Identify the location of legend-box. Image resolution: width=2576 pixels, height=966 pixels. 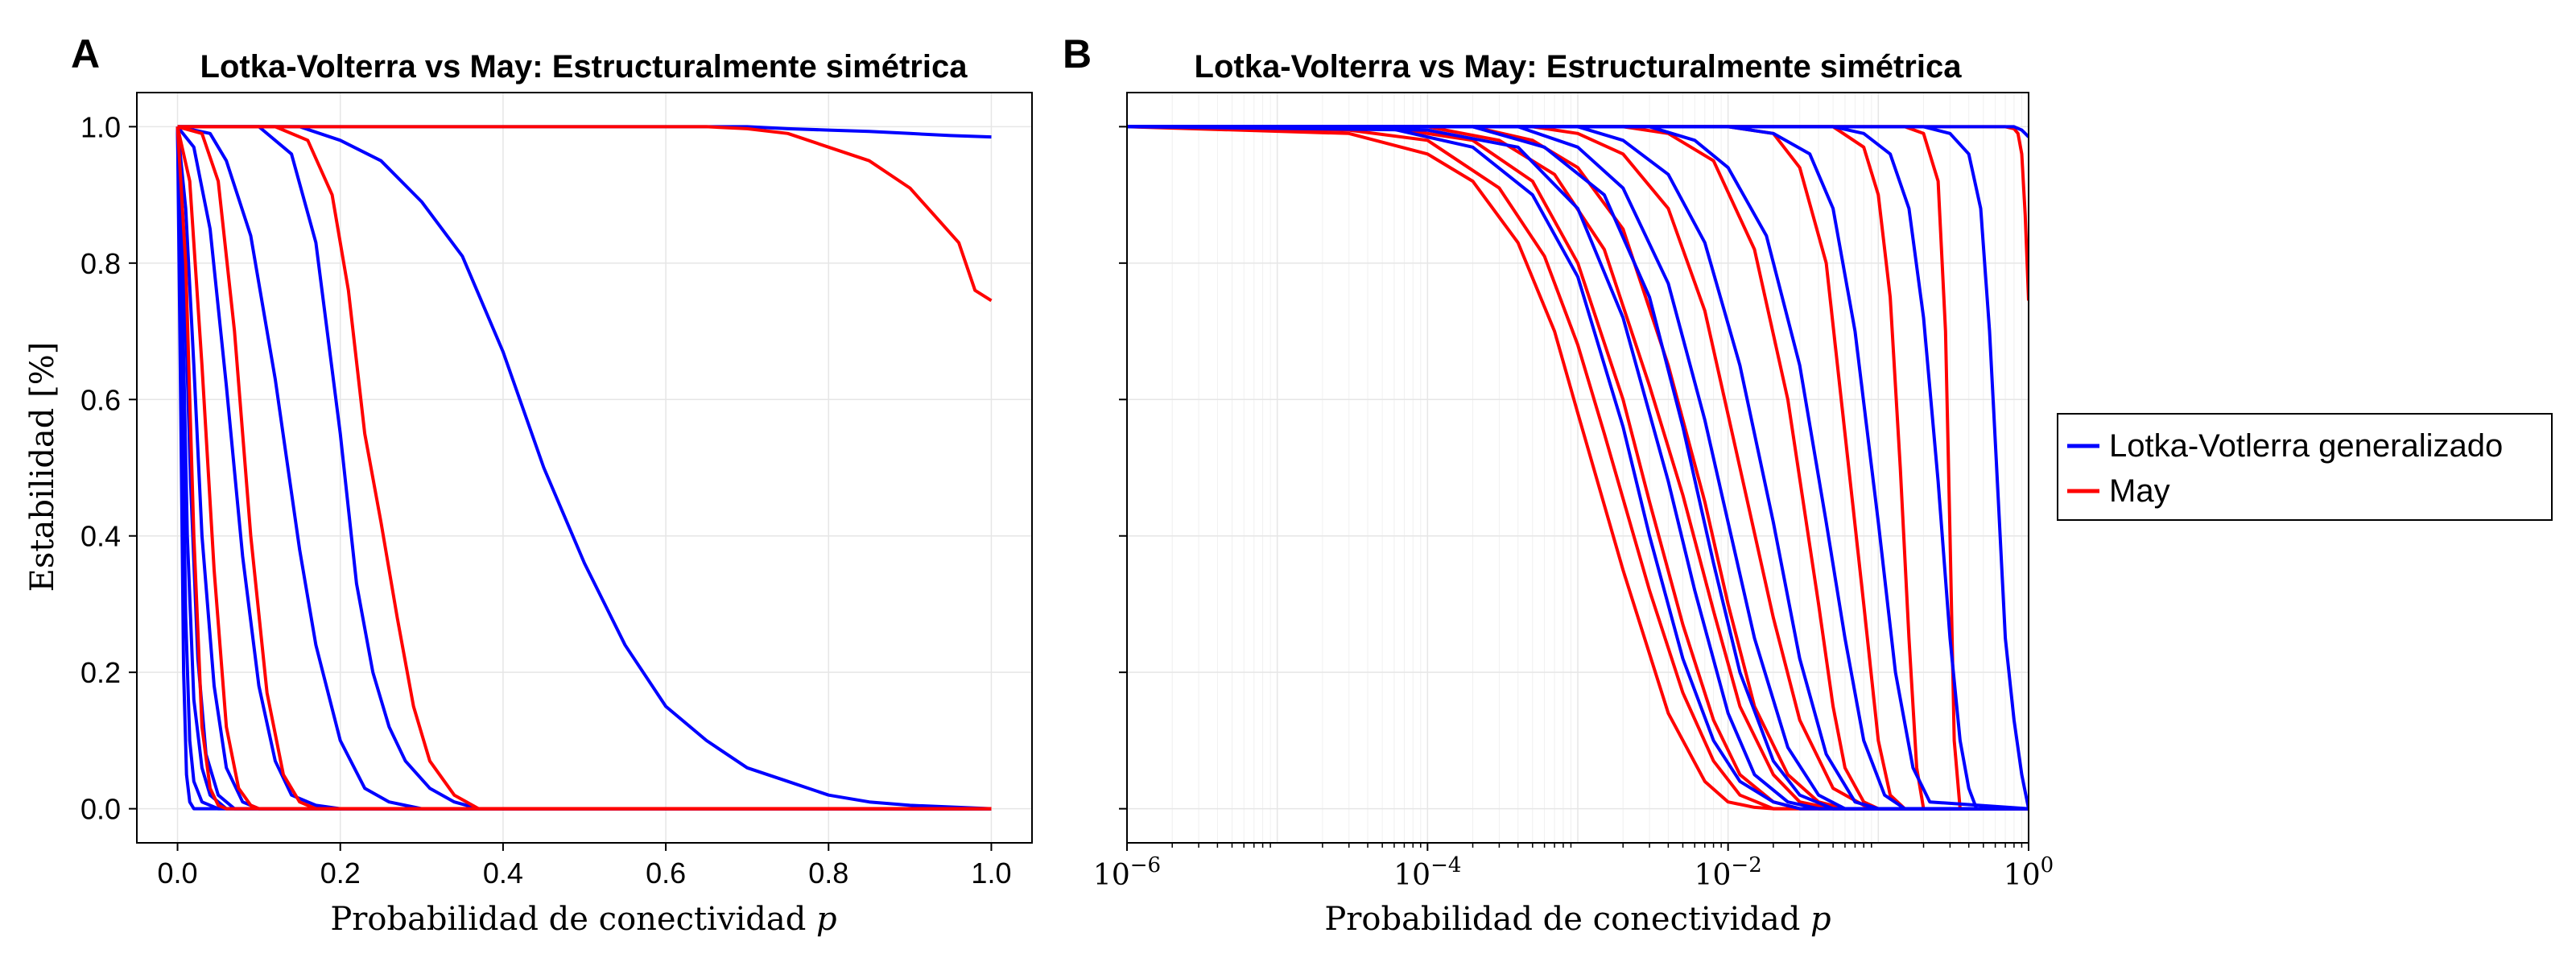
(2305, 467).